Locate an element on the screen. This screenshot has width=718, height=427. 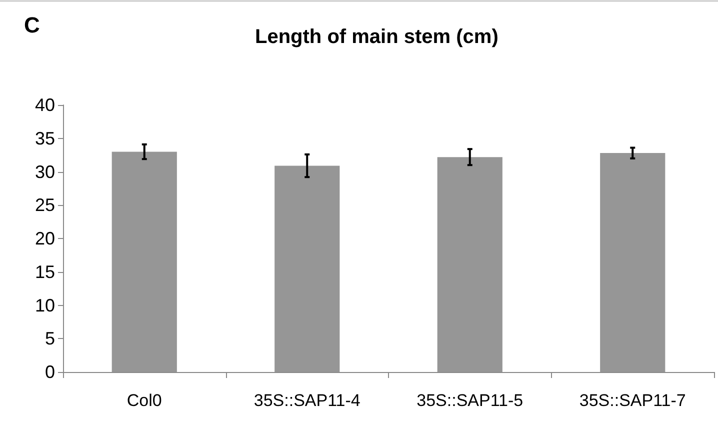
y-tick-label: 25 is located at coordinates (44, 205).